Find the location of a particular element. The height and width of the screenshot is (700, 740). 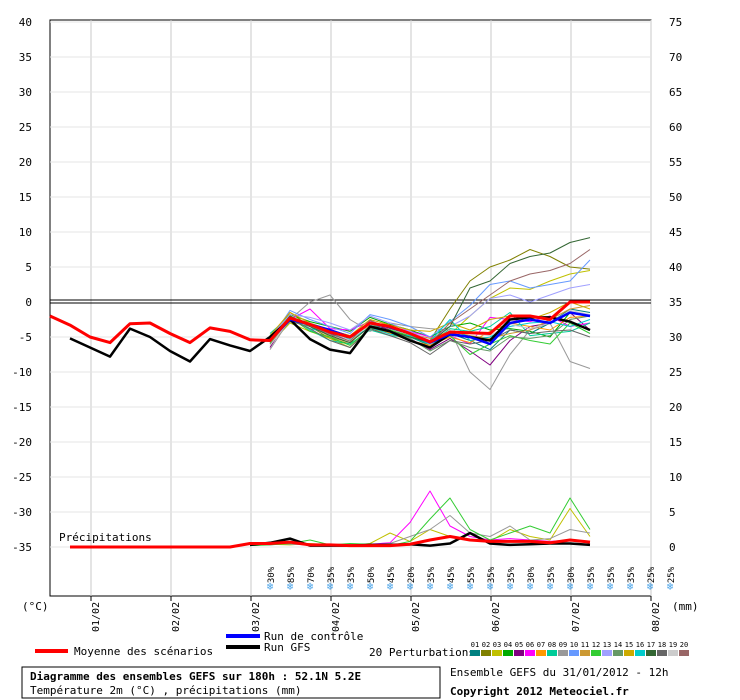

ensemble-run-label: Ensemble GEFS du 31/01/2012 - 12h is located at coordinates (559, 672).